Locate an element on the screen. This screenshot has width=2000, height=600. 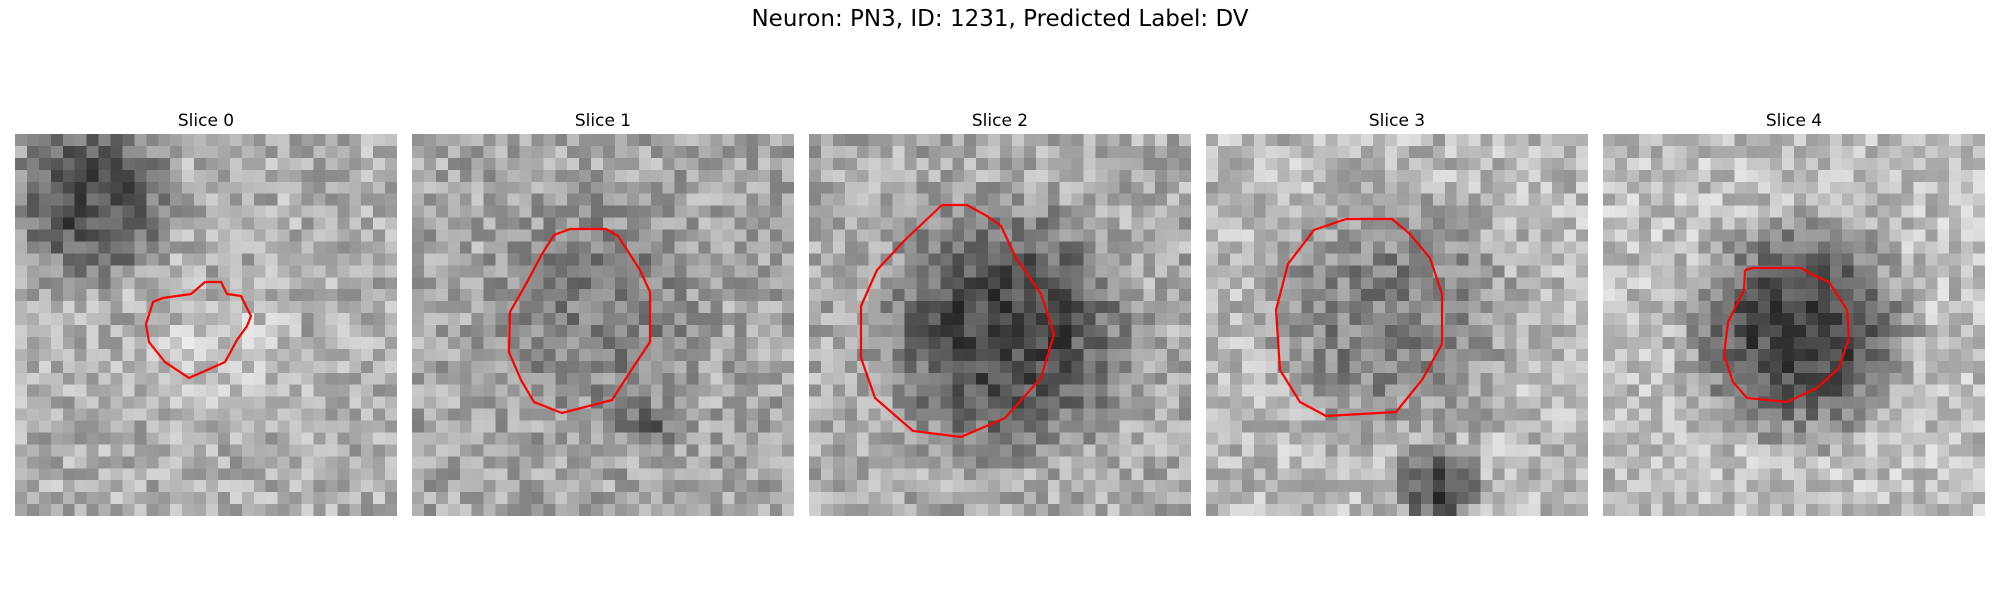
slice-panel-0: Slice 0 is located at coordinates (206, 313).